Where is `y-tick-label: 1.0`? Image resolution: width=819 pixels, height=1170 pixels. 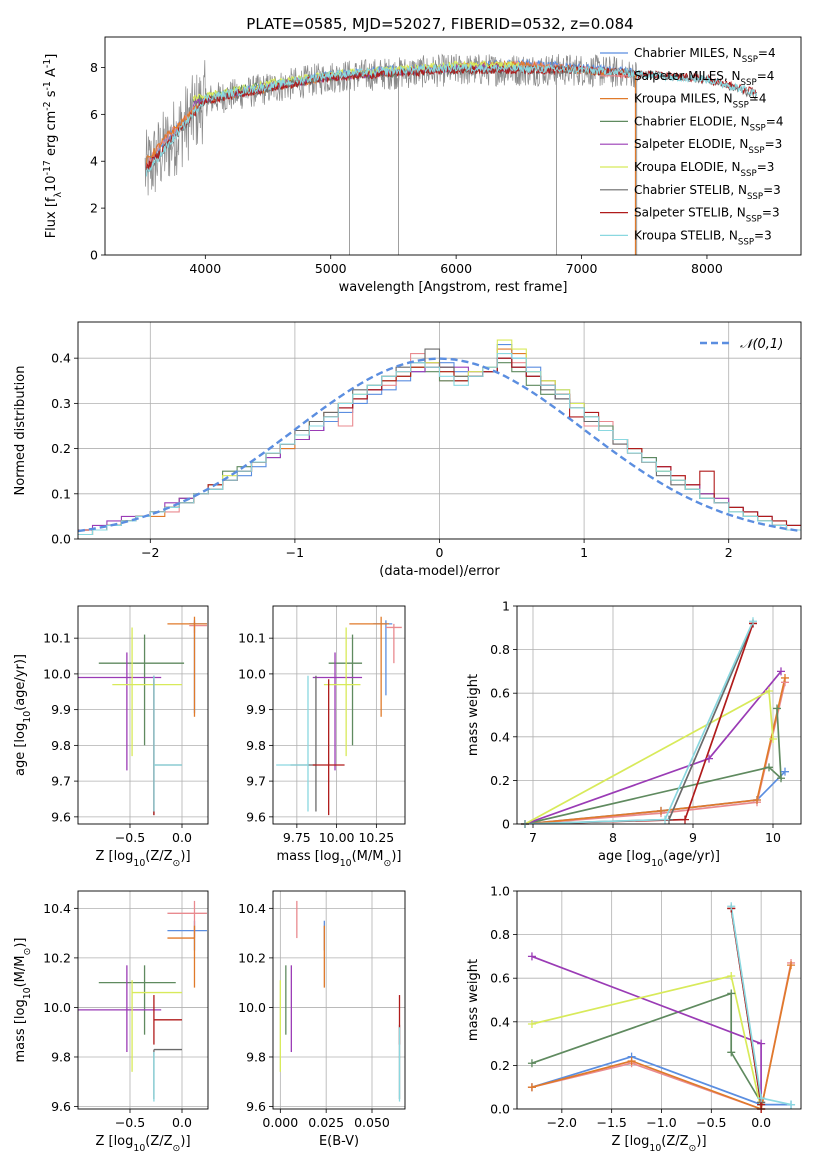
y-tick-label: 1.0 is located at coordinates (500, 891).